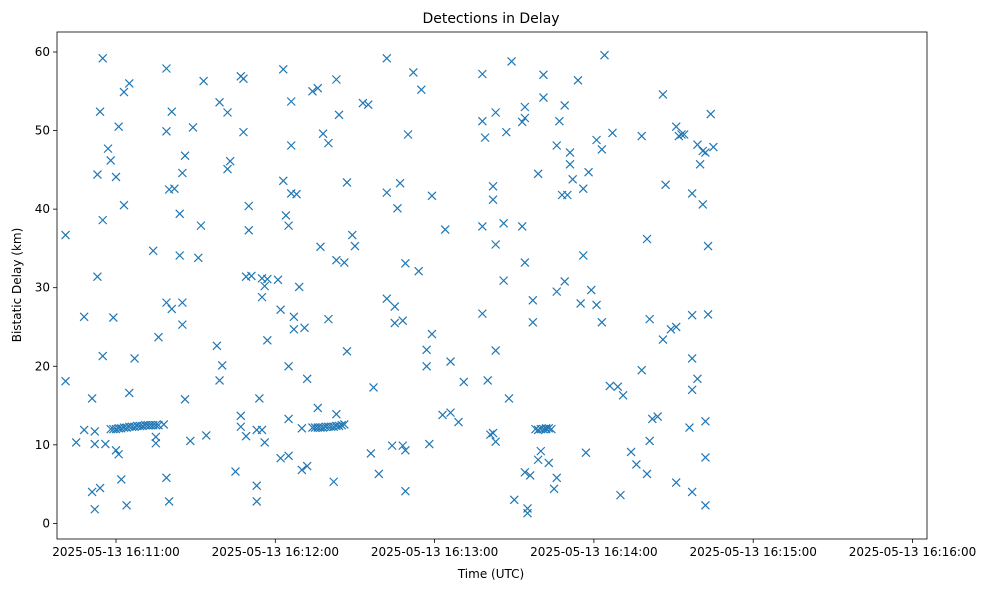  What do you see at coordinates (42, 131) in the screenshot?
I see `y-tick-label: 50` at bounding box center [42, 131].